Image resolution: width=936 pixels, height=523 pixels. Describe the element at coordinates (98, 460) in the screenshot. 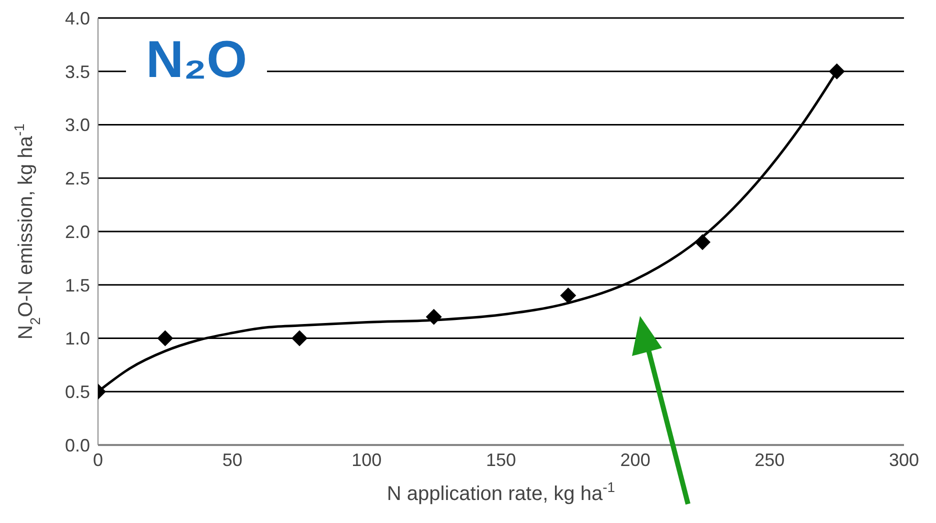

I see `x-tick-label: 0` at that location.